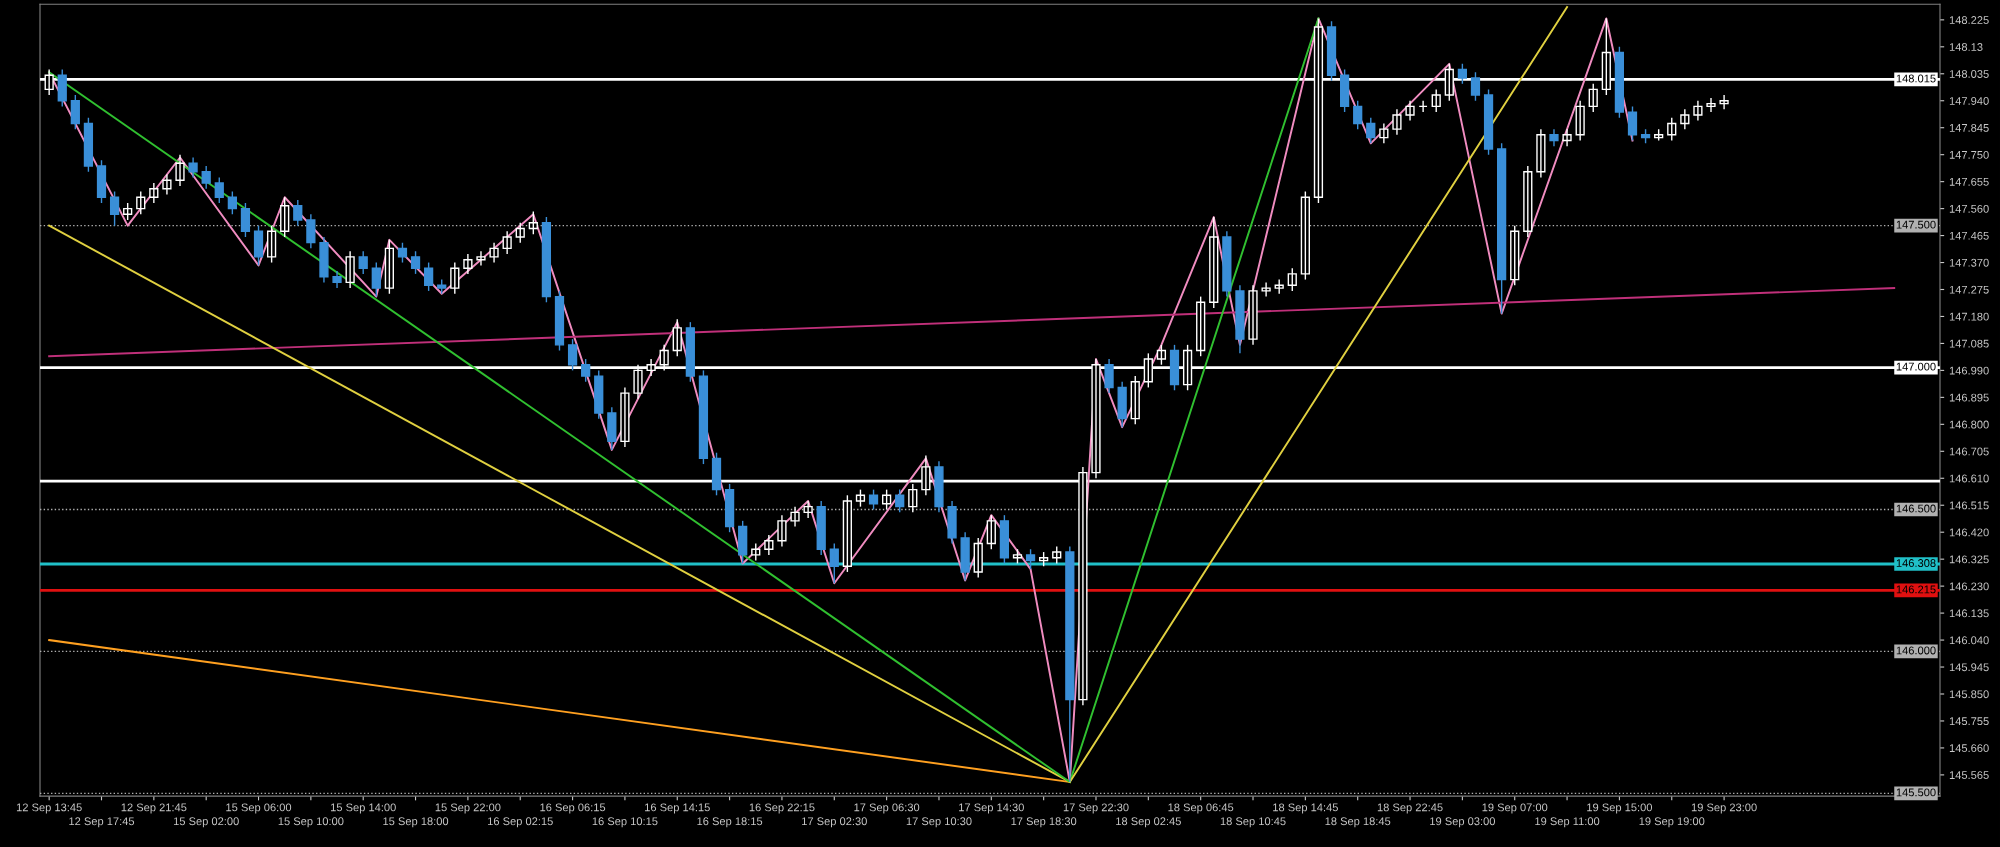  What do you see at coordinates (1916, 78) in the screenshot?
I see `ref-line-label: 148.015` at bounding box center [1916, 78].